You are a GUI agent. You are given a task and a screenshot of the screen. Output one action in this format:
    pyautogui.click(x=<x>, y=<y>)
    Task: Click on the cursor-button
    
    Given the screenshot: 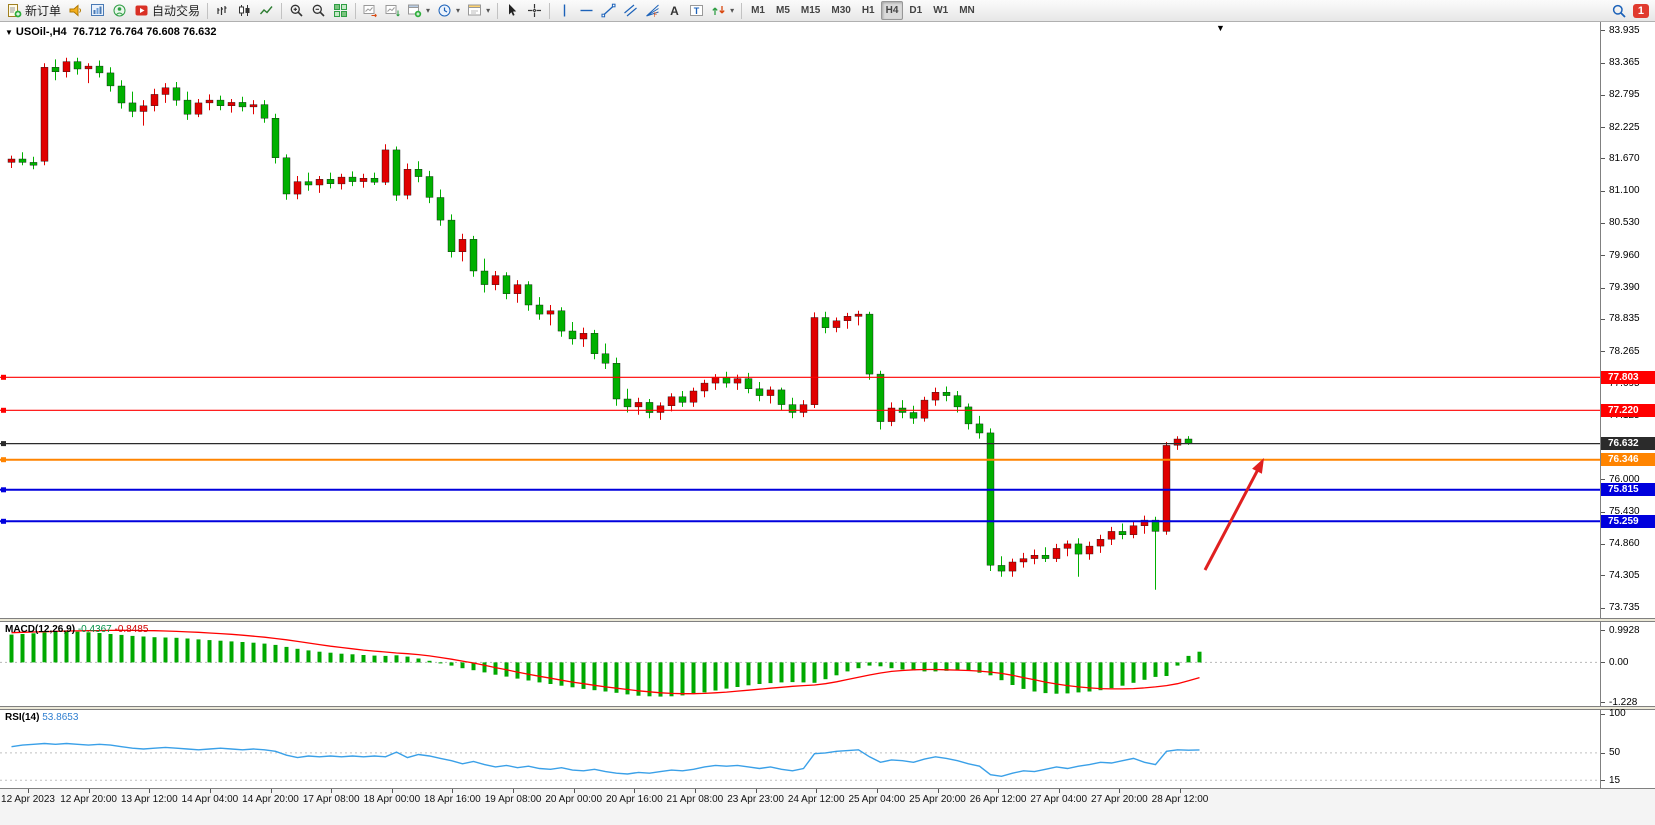 What is the action you would take?
    pyautogui.click(x=512, y=11)
    